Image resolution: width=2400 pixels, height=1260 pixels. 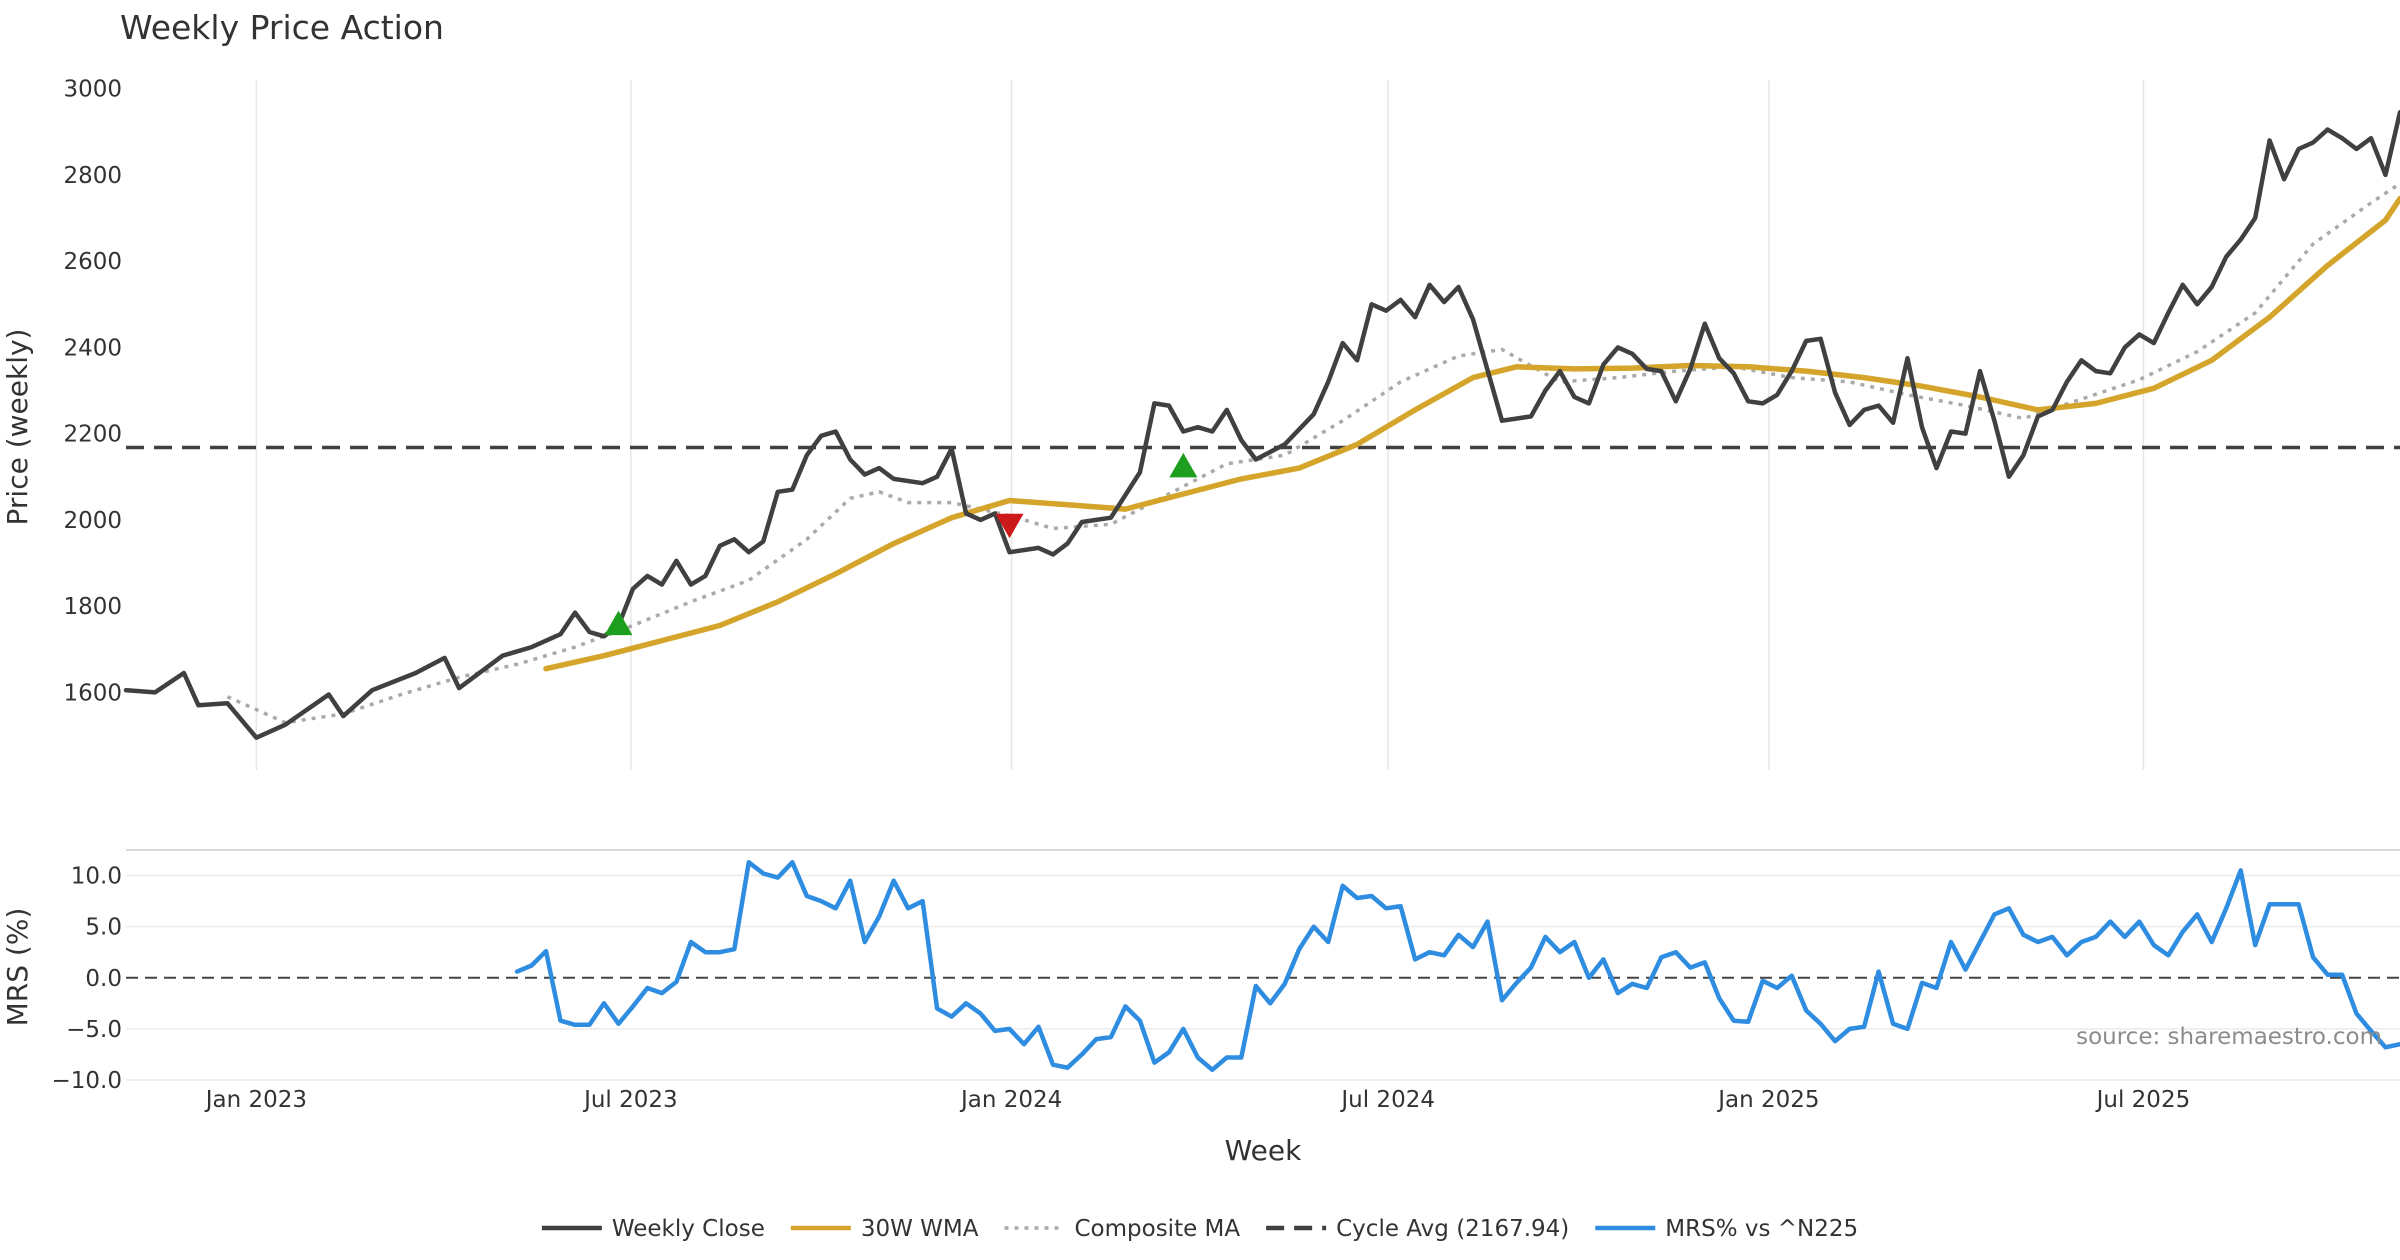 What do you see at coordinates (94, 1030) in the screenshot?
I see `mrs-y-tick-label: −5.0` at bounding box center [94, 1030].